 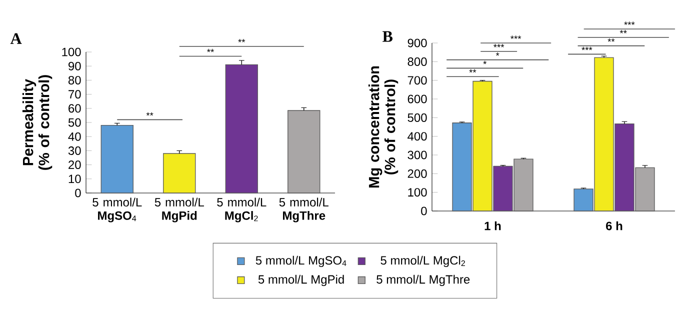 I want to click on x-tick-label: 5 mmol/L MgSO$_{4}$, so click(x=117, y=210).